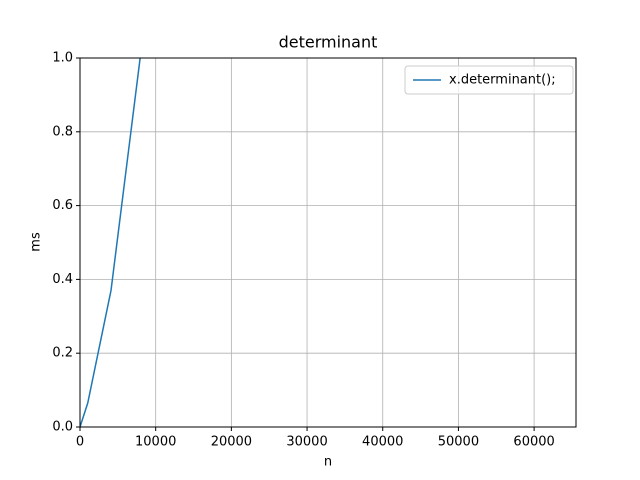  What do you see at coordinates (231, 442) in the screenshot?
I see `x-tick-label: 20000` at bounding box center [231, 442].